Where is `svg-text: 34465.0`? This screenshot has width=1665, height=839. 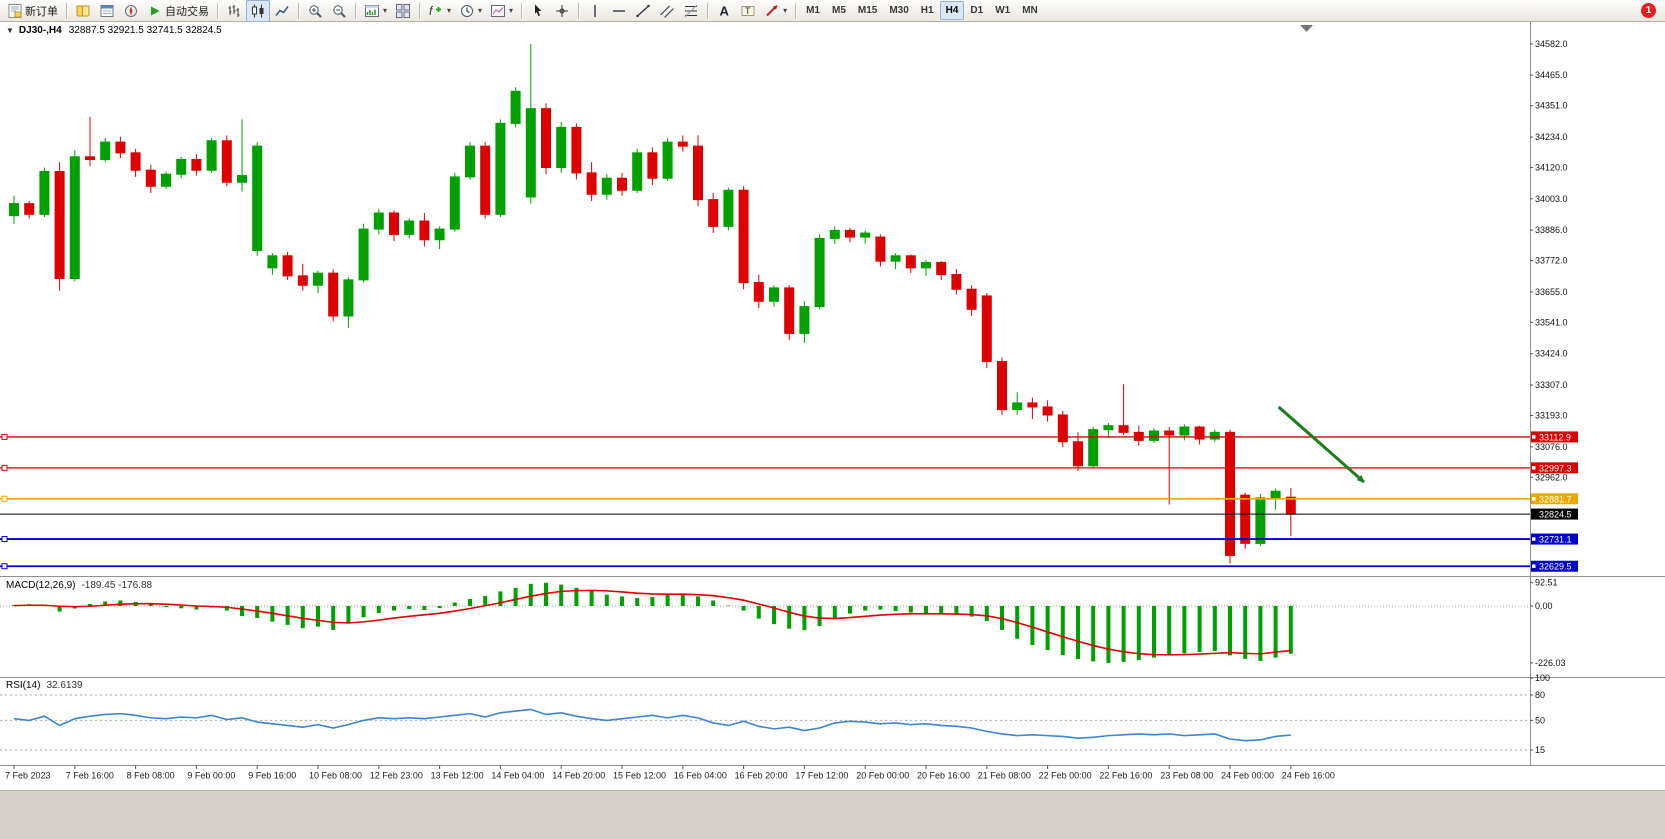 svg-text: 34465.0 is located at coordinates (1551, 75).